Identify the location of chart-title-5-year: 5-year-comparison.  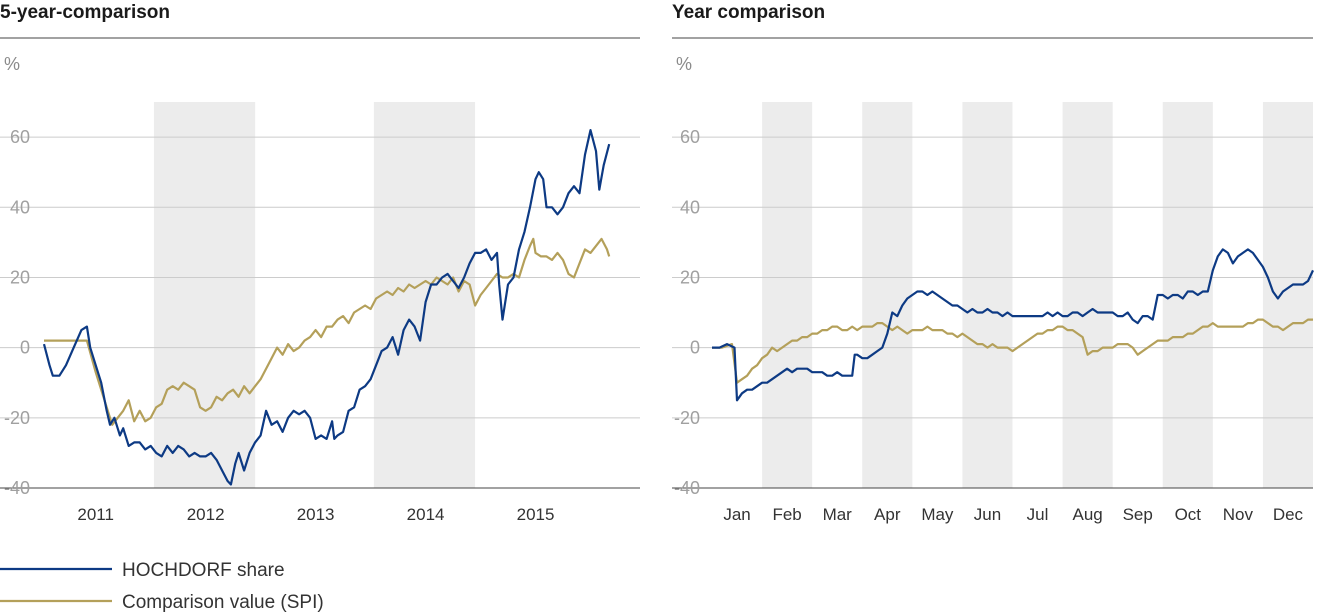
(85, 12).